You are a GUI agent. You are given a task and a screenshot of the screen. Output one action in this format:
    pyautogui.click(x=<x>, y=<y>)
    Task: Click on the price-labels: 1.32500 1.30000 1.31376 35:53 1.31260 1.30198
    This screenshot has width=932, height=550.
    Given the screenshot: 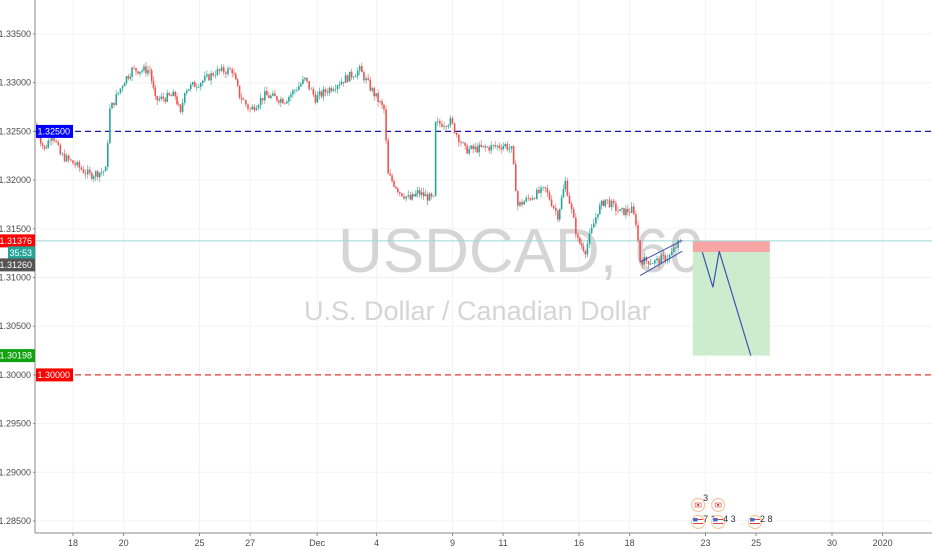 What is the action you would take?
    pyautogui.click(x=36, y=253)
    